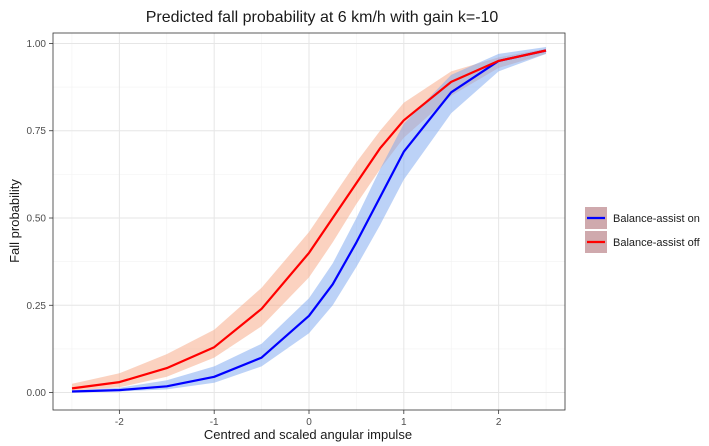 This screenshot has width=709, height=446. Describe the element at coordinates (37, 393) in the screenshot. I see `y-tick-label: 0.00` at that location.